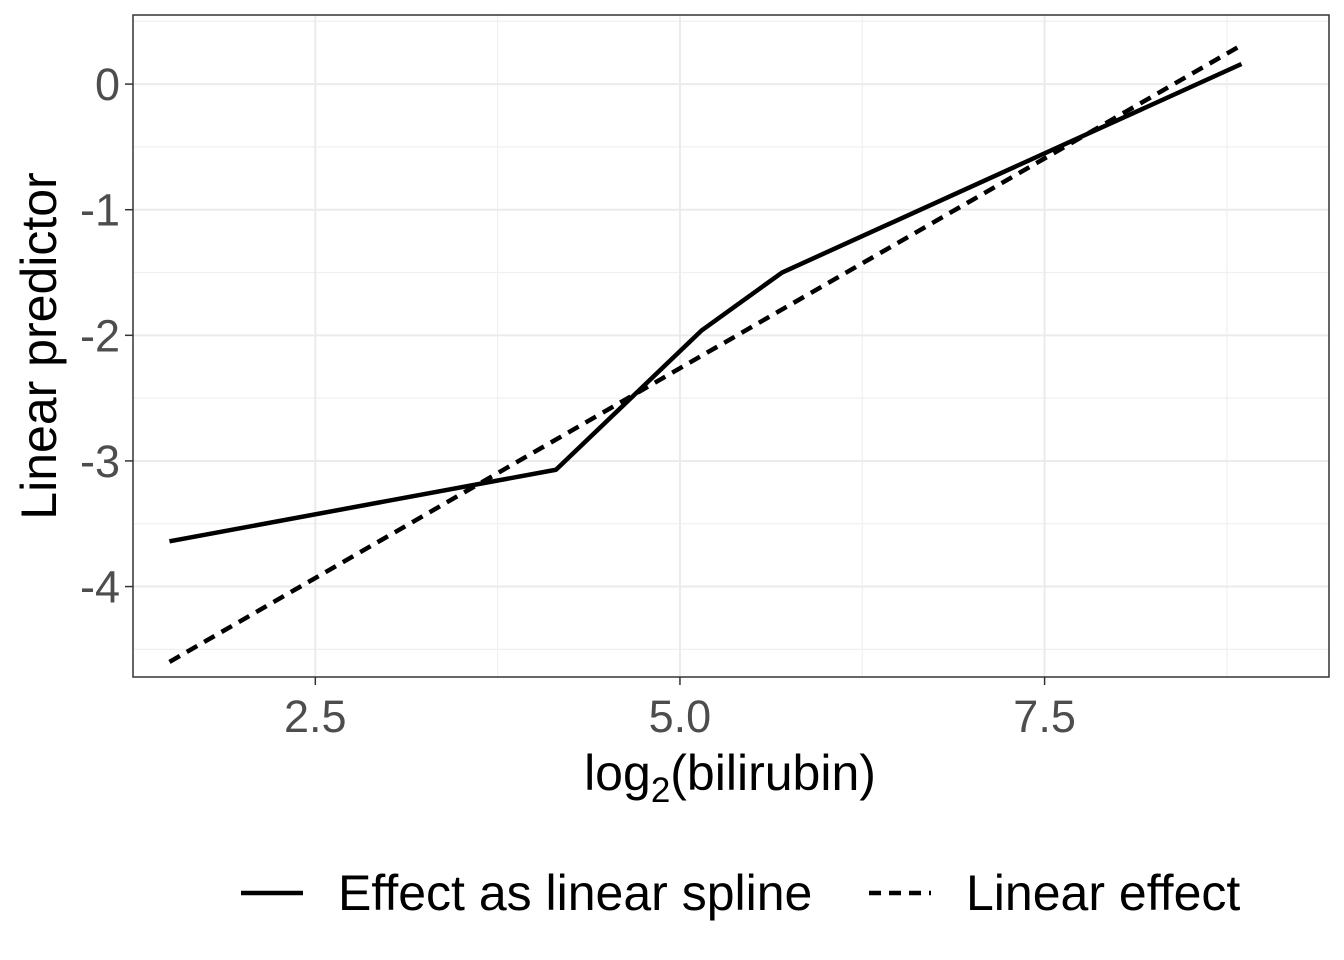  What do you see at coordinates (1044, 716) in the screenshot?
I see `x-tick-label: 7.5` at bounding box center [1044, 716].